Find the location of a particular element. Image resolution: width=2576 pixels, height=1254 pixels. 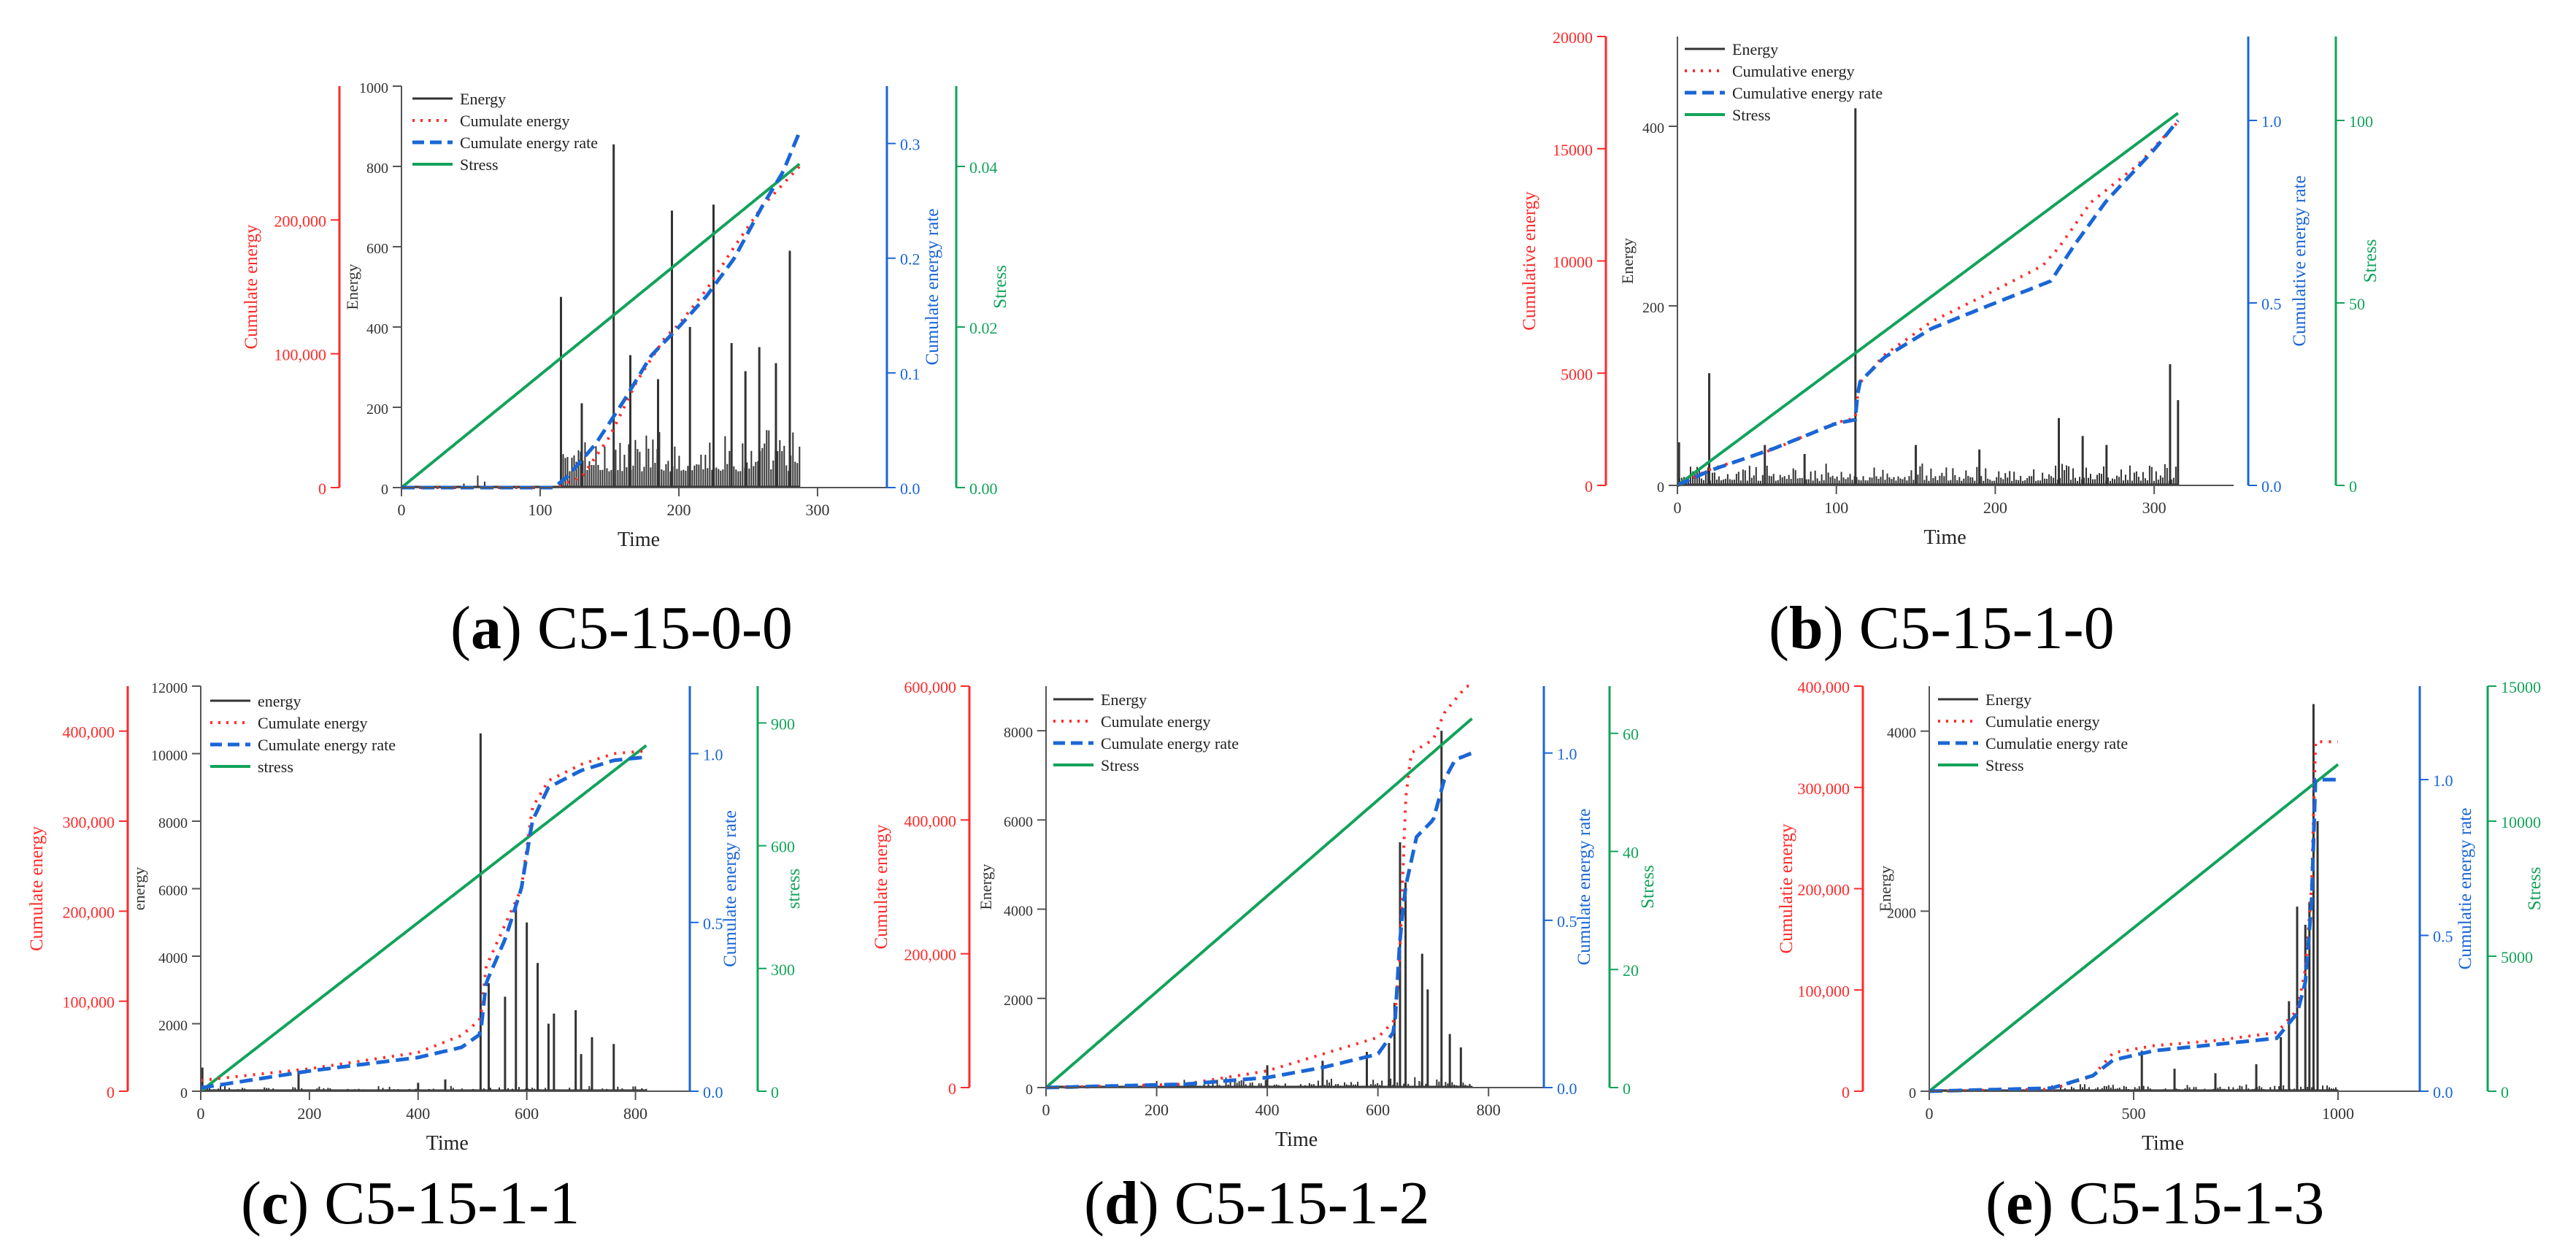

energy-tick-label: 1000 is located at coordinates (373, 88).